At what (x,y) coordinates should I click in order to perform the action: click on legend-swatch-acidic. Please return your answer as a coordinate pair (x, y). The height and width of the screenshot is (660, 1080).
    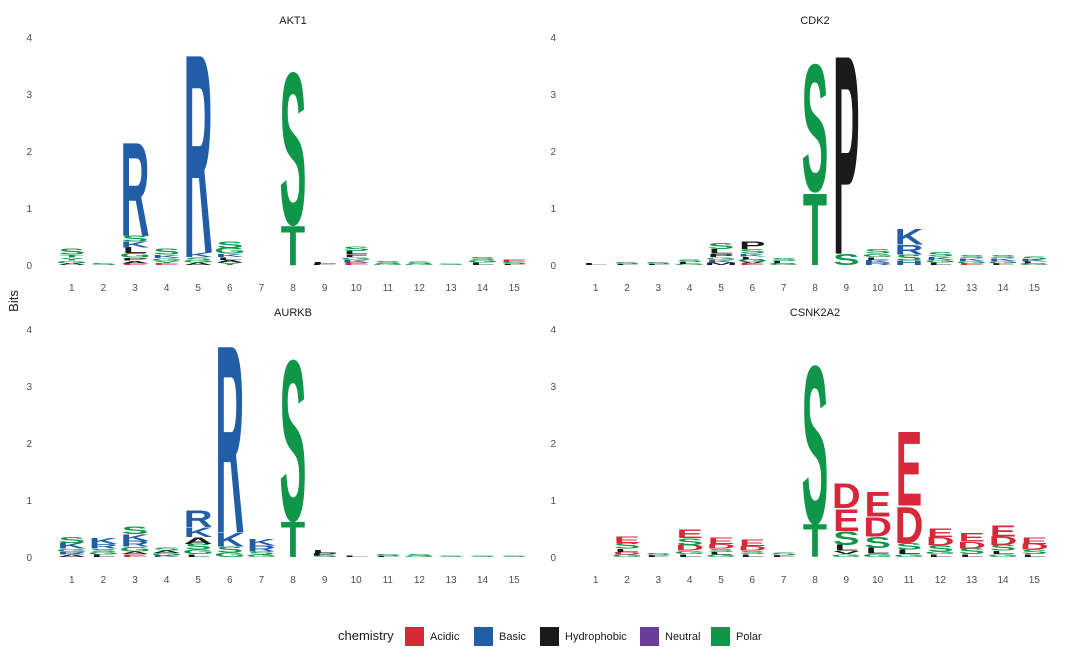
    Looking at the image, I should click on (414, 636).